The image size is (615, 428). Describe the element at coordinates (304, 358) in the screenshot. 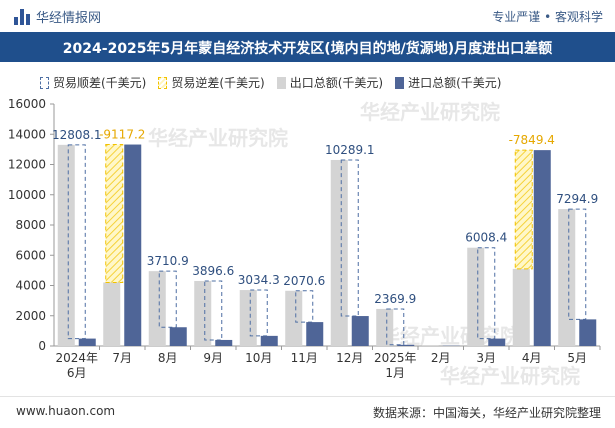

I see `x-tick-label: 11月` at that location.